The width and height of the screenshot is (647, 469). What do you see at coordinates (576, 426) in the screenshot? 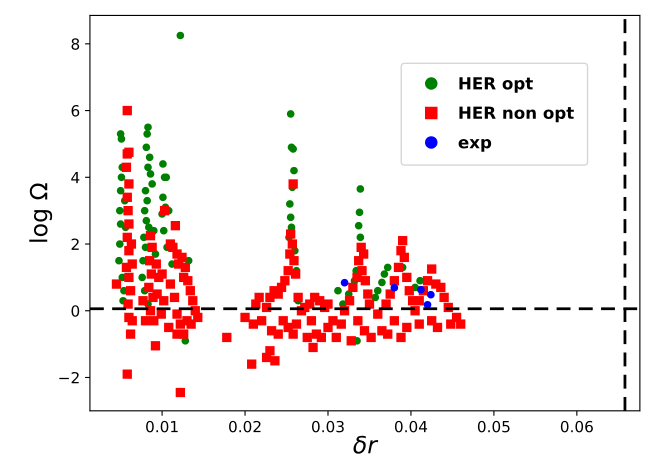
I see `x-tick-label: 0.06` at bounding box center [576, 426].